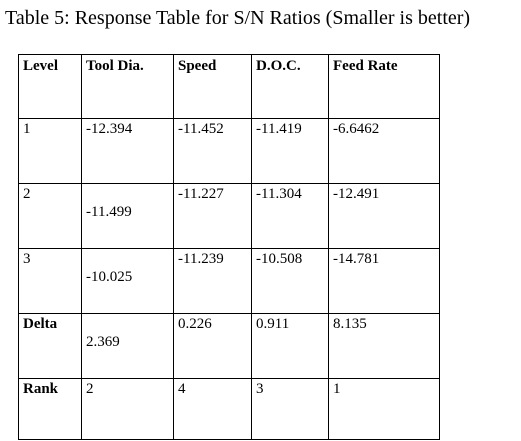 This screenshot has width=521, height=441. What do you see at coordinates (384, 86) in the screenshot?
I see `header-feed-rate: Feed Rate` at bounding box center [384, 86].